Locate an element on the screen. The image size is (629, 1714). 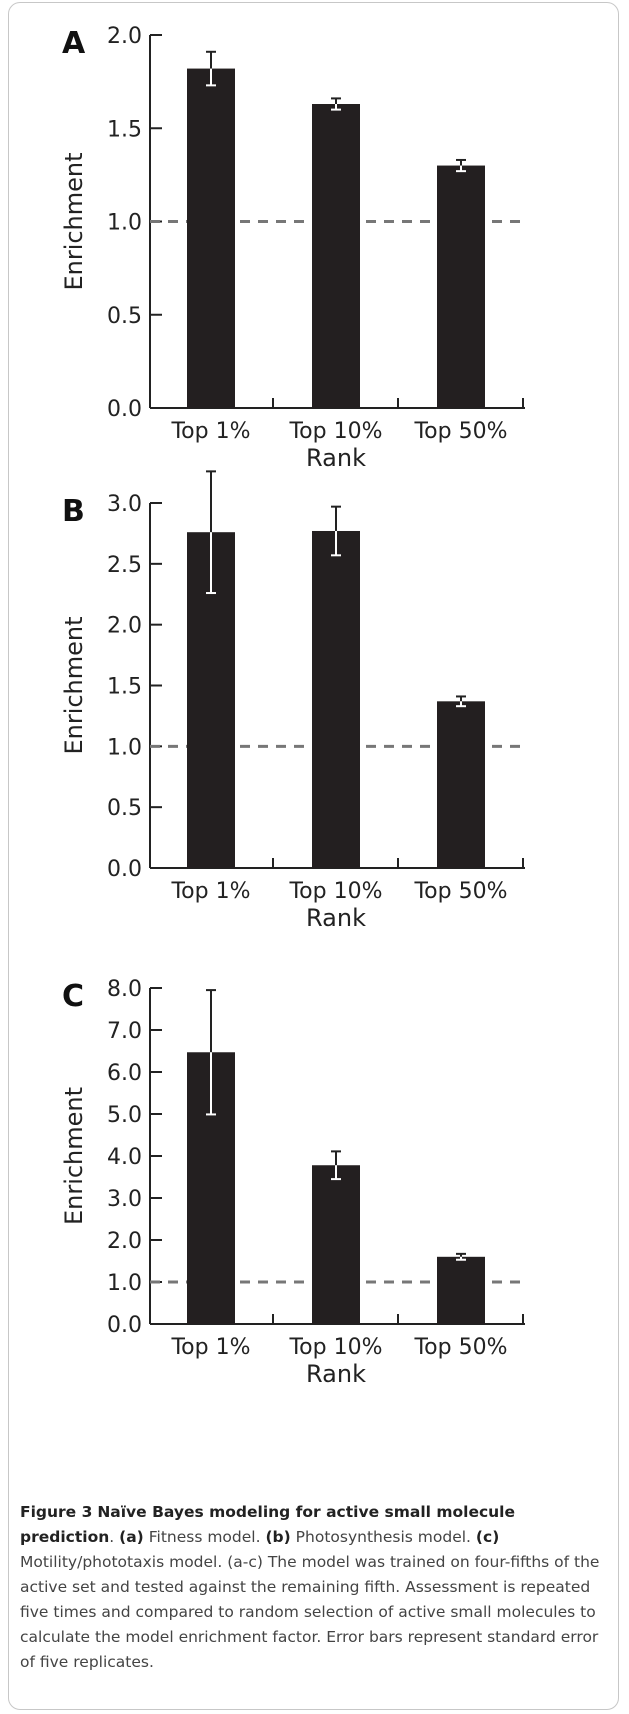
panel-letter: B is located at coordinates (73, 511).